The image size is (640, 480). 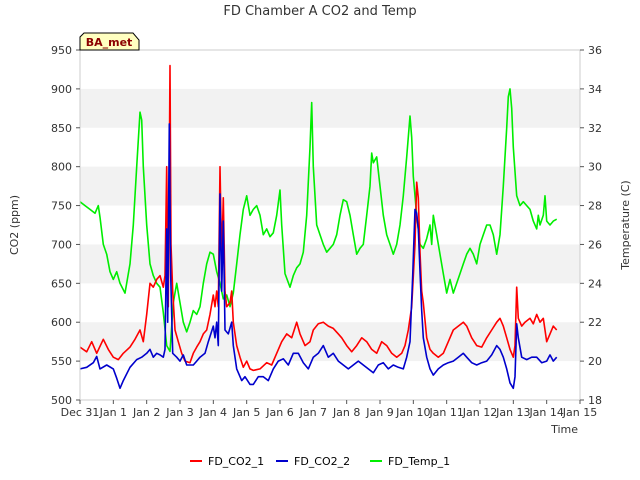 What do you see at coordinates (545, 412) in the screenshot?
I see `x-tick-label: Jan 14` at bounding box center [545, 412].